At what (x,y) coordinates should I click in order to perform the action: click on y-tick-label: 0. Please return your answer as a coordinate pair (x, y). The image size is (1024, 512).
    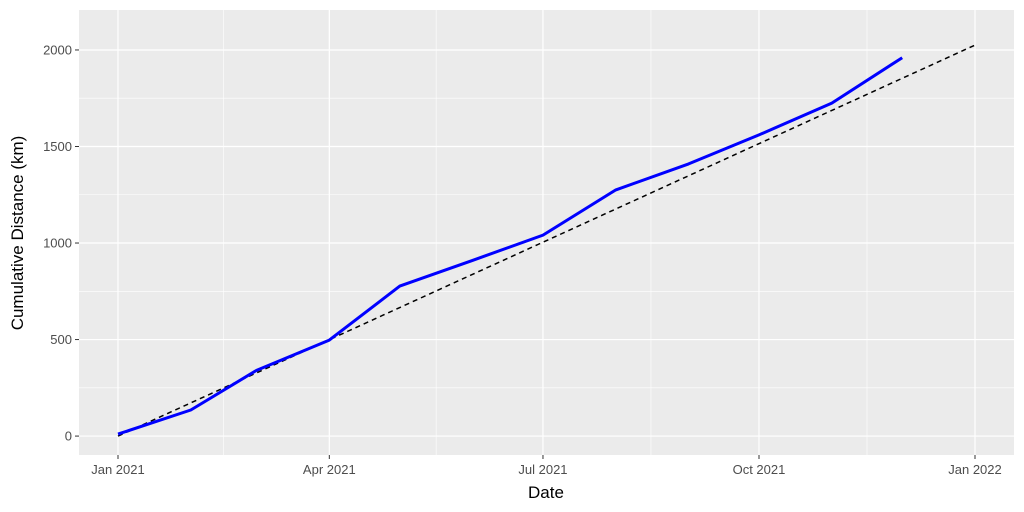
    Looking at the image, I should click on (68, 436).